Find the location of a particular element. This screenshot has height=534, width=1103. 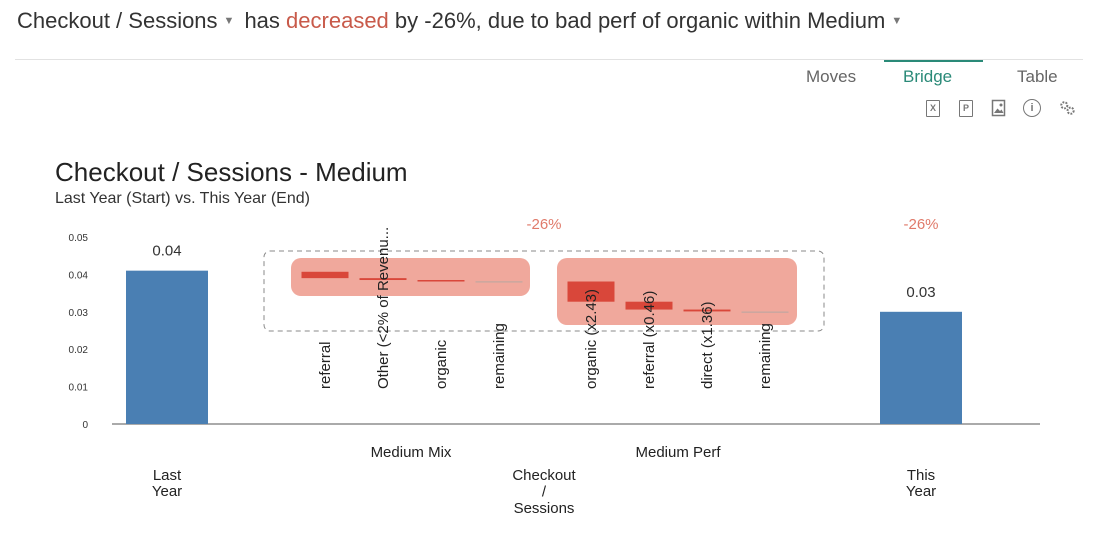

y-tick-label: 0.01 is located at coordinates (79, 388).